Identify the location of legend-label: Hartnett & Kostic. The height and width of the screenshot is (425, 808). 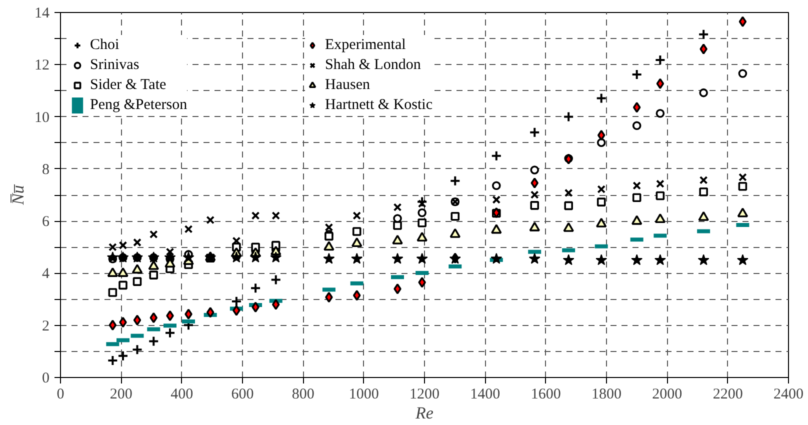
(378, 105).